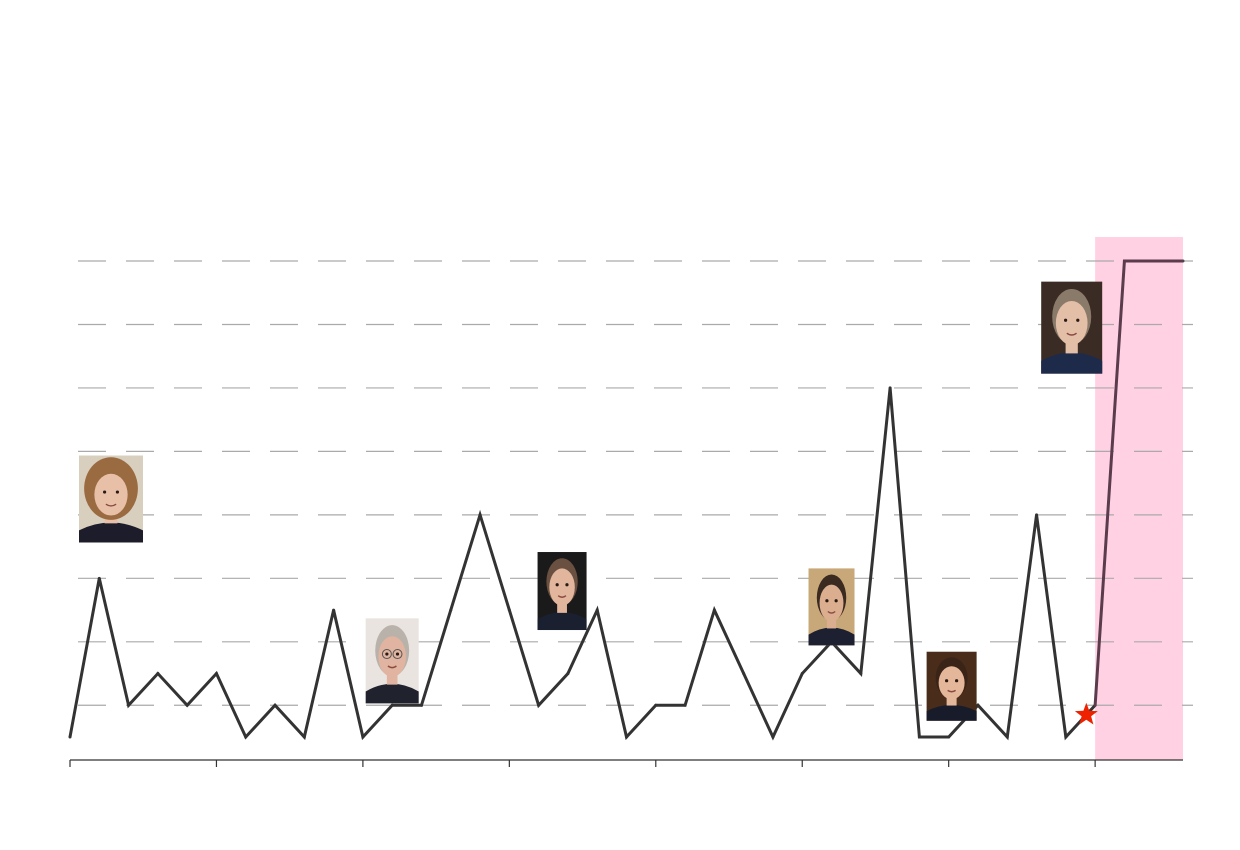  I want to click on thatcher-portrait-eye-left, so click(105, 492).